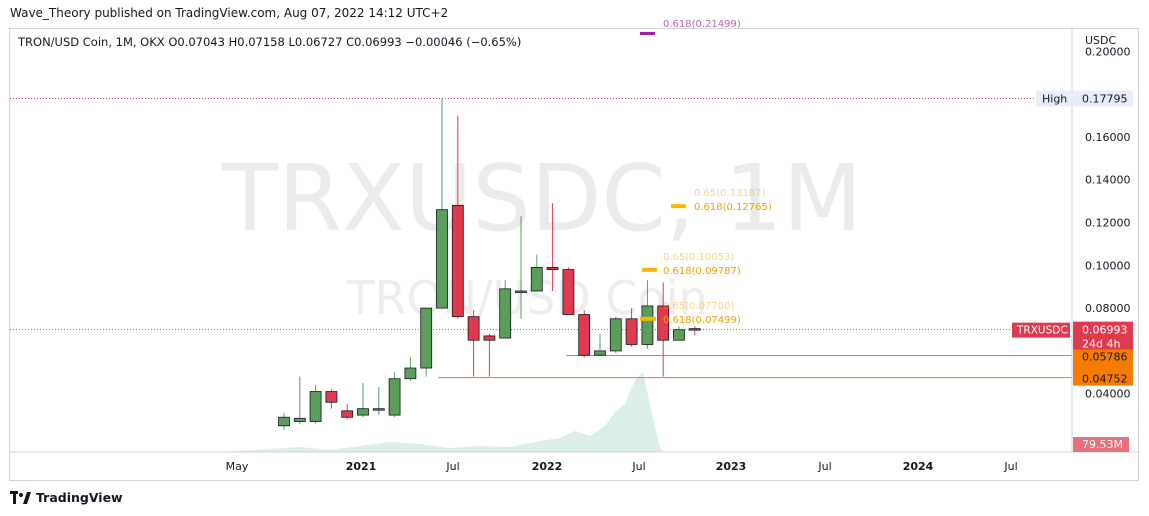 The image size is (1149, 516). Describe the element at coordinates (699, 306) in the screenshot. I see `fib-level-faint-label: 0.65(0.07700)` at that location.